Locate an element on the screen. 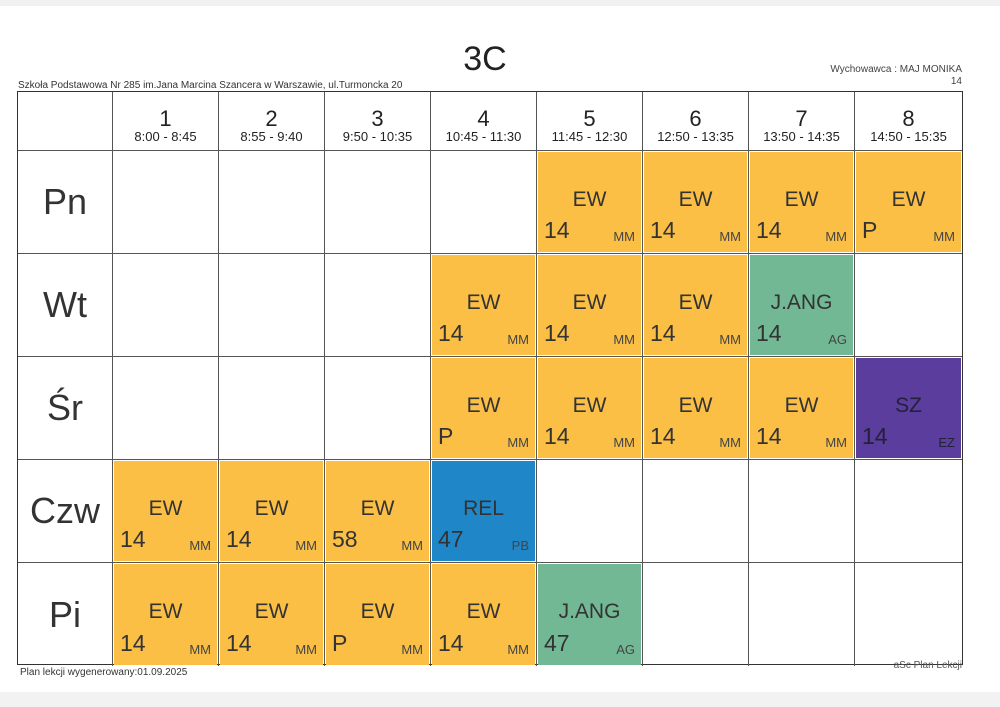 The height and width of the screenshot is (707, 1000). day-label: Czw is located at coordinates (65, 511).